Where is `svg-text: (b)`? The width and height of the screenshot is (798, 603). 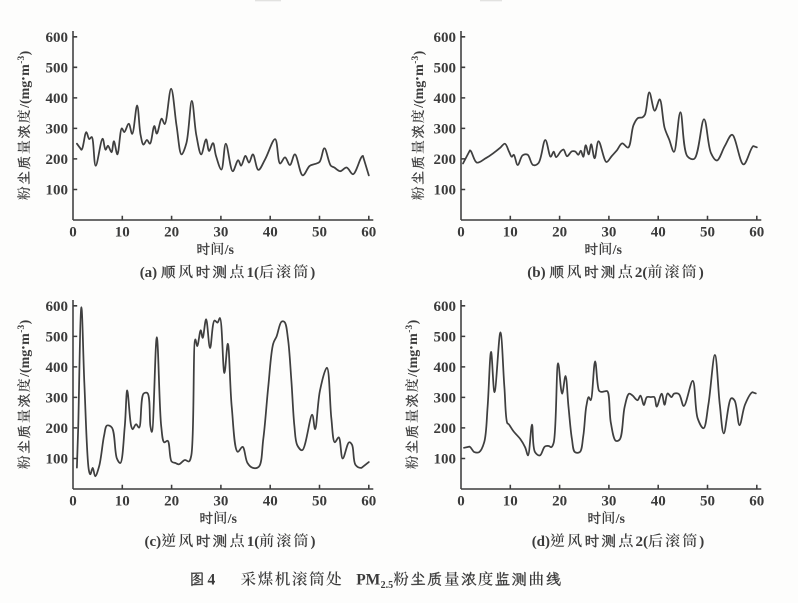
svg-text: (b) is located at coordinates (536, 273).